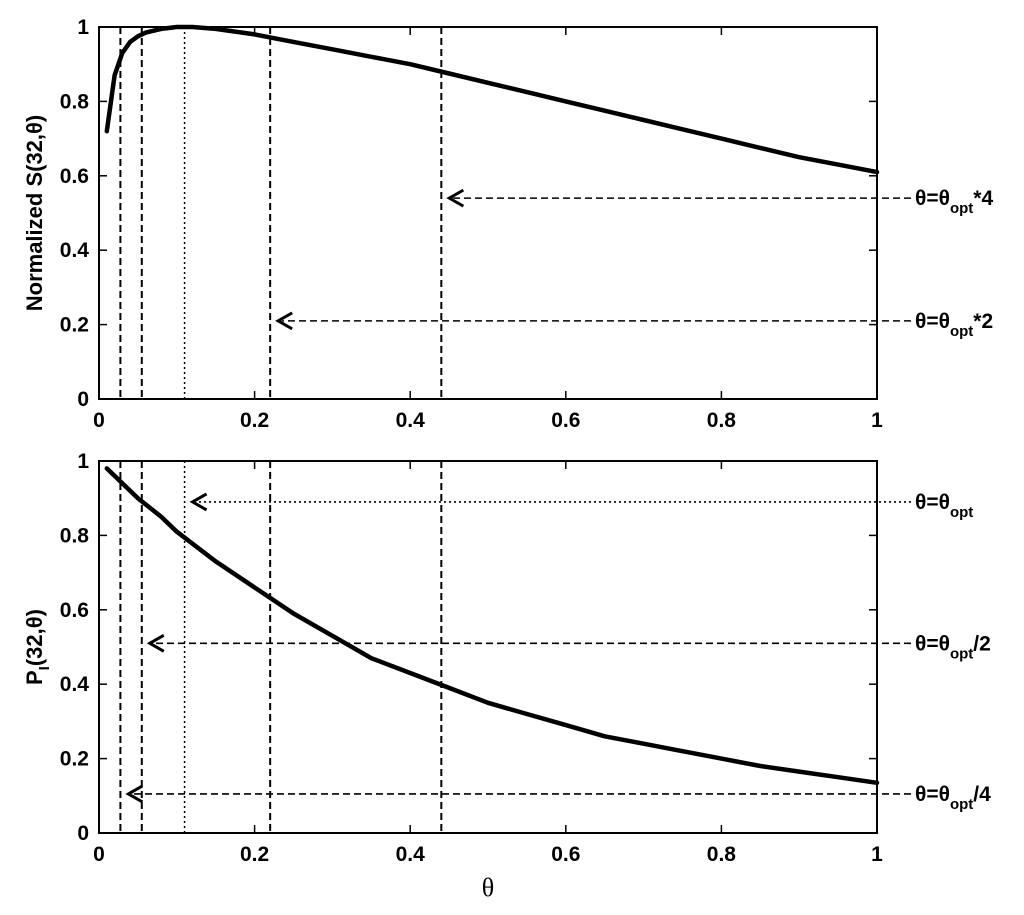 This screenshot has height=915, width=1024. What do you see at coordinates (34, 637) in the screenshot?
I see `y-axis-label-rest: (32,θ)` at bounding box center [34, 637].